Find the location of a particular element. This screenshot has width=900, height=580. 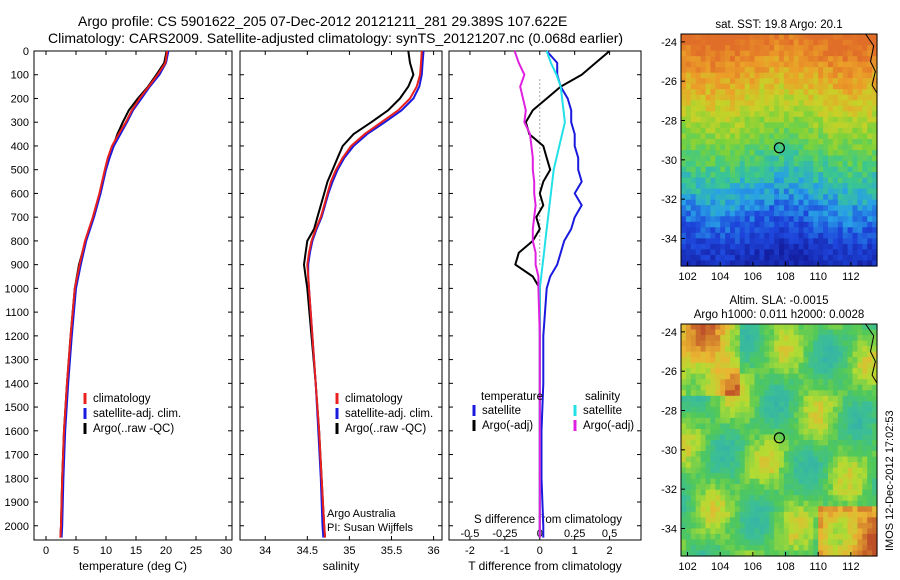

map-y-tick-label: -24 is located at coordinates (669, 43).